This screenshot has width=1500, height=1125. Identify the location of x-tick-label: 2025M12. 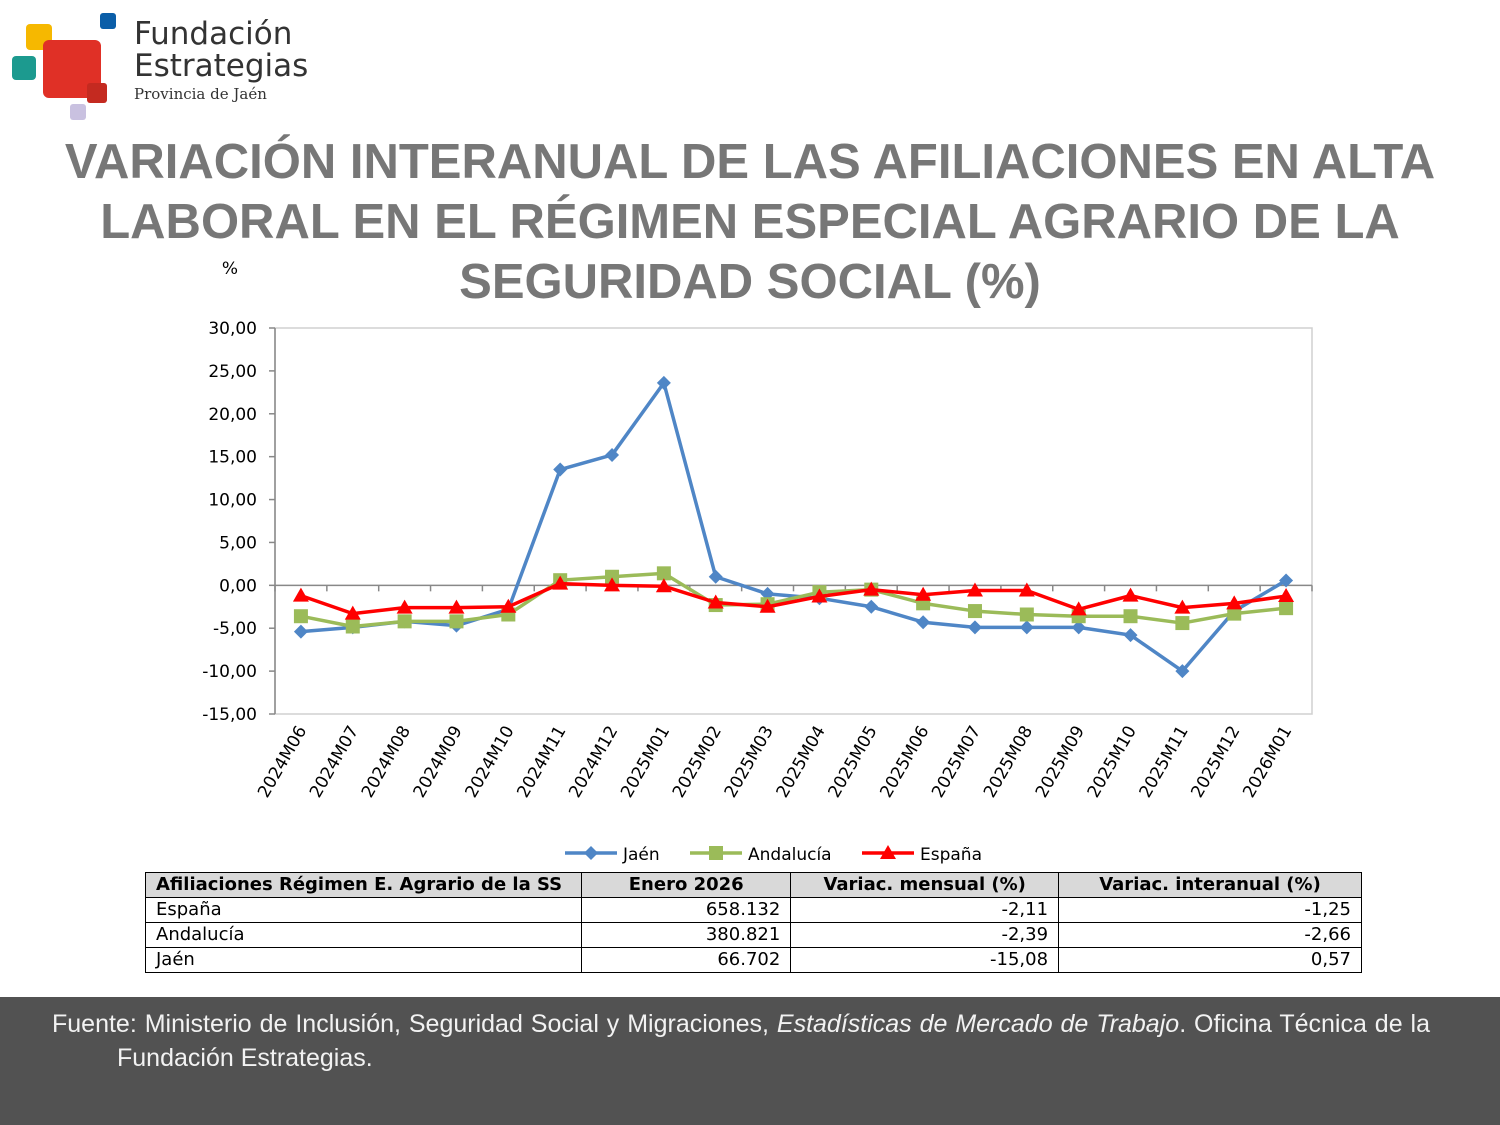
(1215, 762).